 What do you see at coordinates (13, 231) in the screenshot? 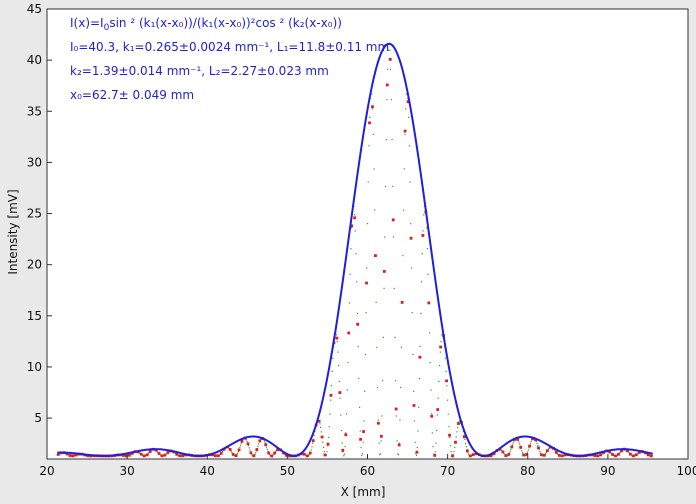
I see `y-axis-label: Intensity [mV]` at bounding box center [13, 231].